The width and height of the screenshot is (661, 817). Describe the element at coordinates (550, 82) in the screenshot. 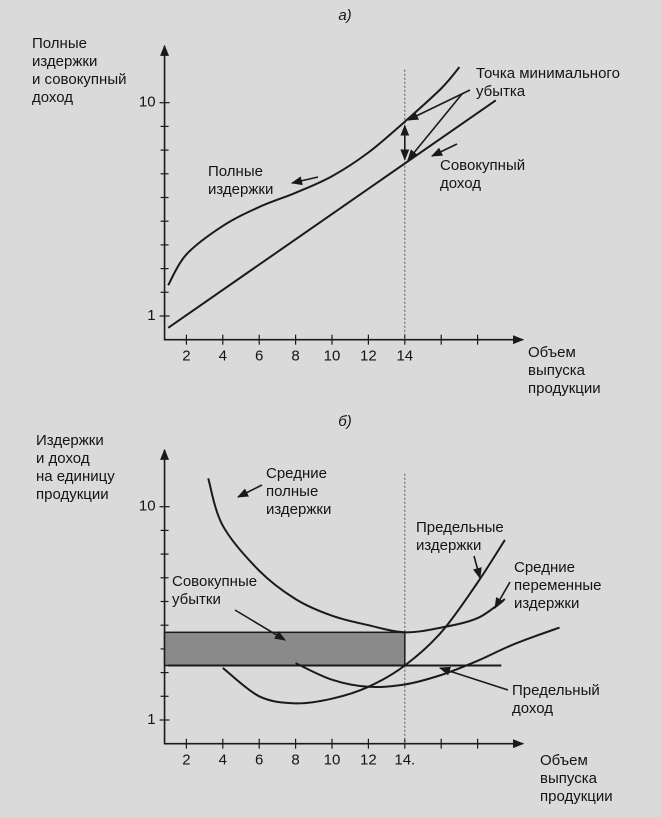

I see `annotation: Точка минимального убытка` at that location.